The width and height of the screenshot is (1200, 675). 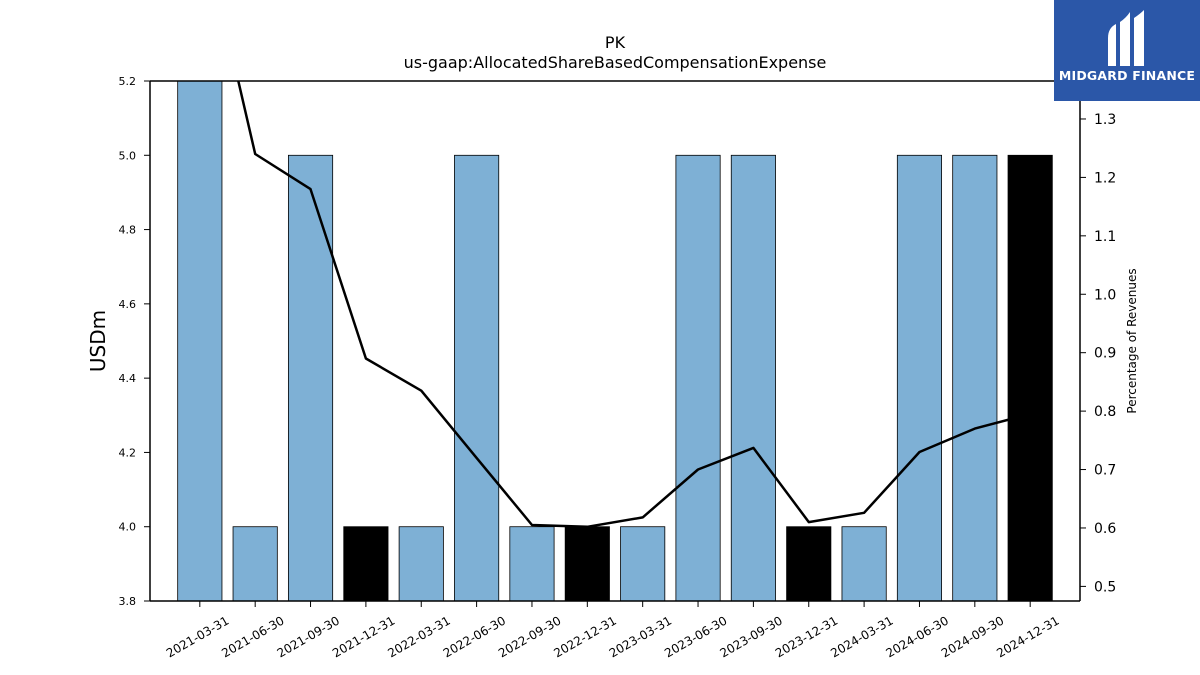 What do you see at coordinates (98, 341) in the screenshot?
I see `y-axis-label: USDm` at bounding box center [98, 341].